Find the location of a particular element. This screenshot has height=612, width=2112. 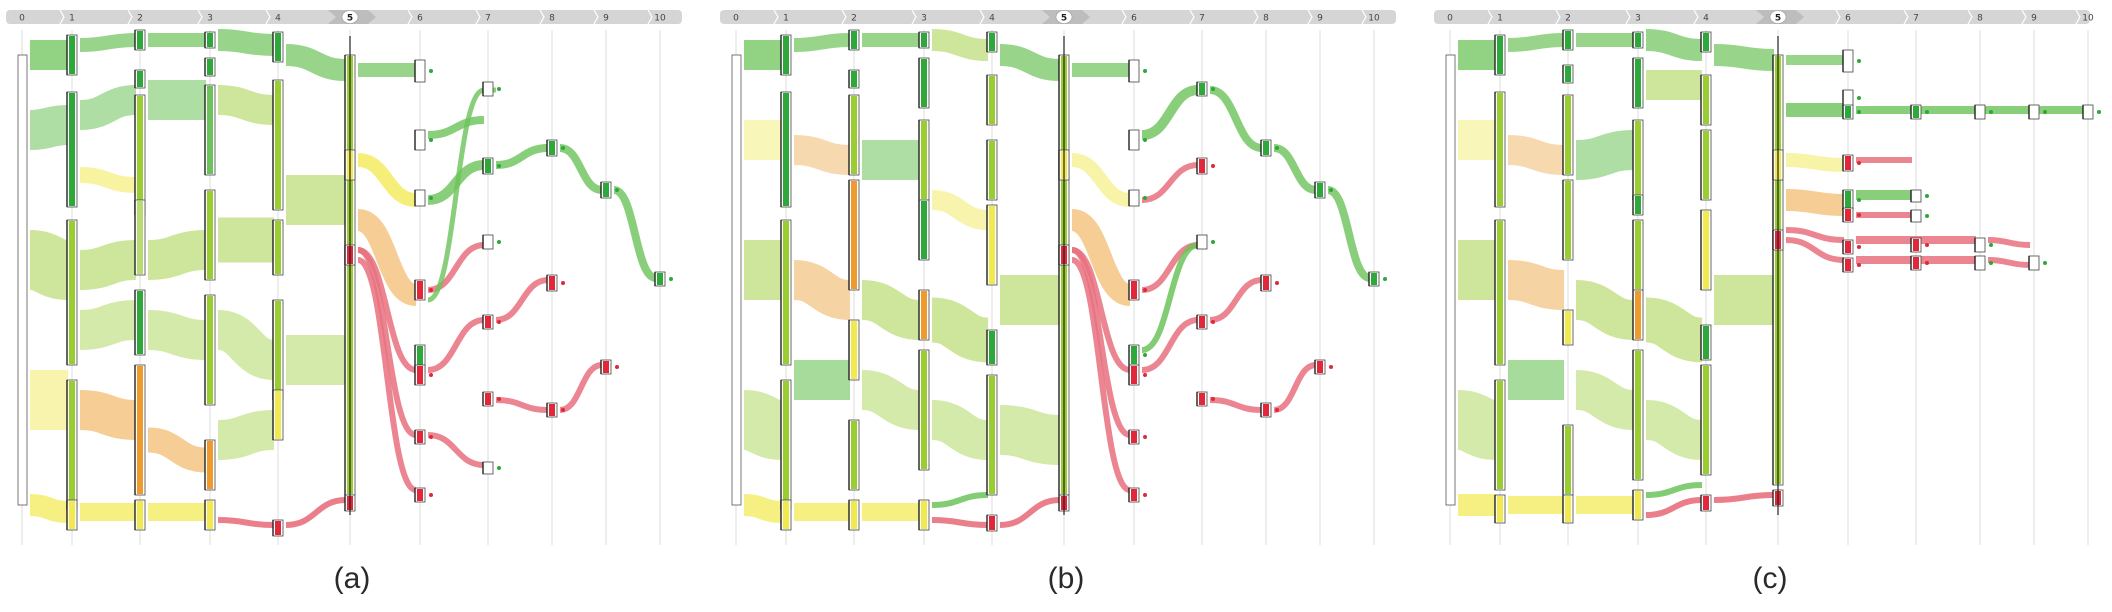

timeline-step-label: 0 is located at coordinates (1450, 19).